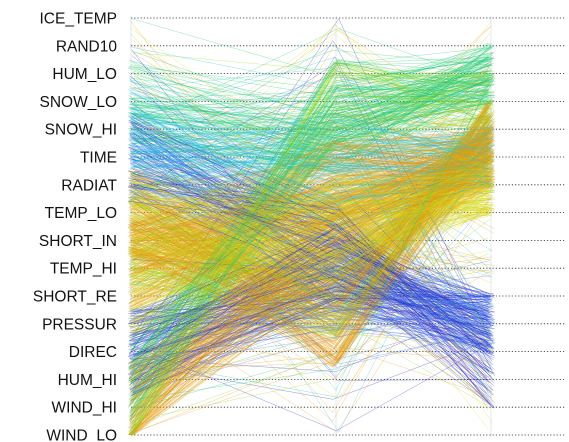 Image resolution: width=569 pixels, height=442 pixels. What do you see at coordinates (75, 297) in the screenshot?
I see `axis-label-short-re: SHORT_RE` at bounding box center [75, 297].